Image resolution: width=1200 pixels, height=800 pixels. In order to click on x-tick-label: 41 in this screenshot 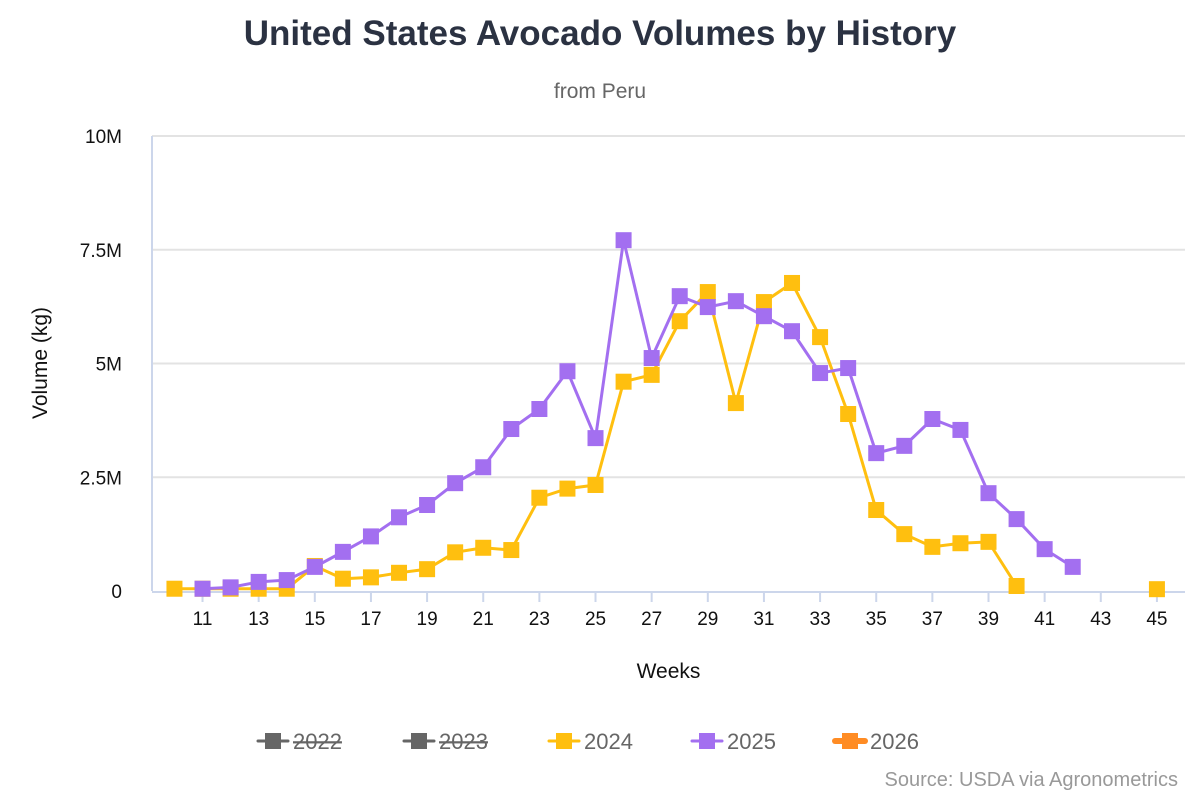, I will do `click(1044, 619)`.